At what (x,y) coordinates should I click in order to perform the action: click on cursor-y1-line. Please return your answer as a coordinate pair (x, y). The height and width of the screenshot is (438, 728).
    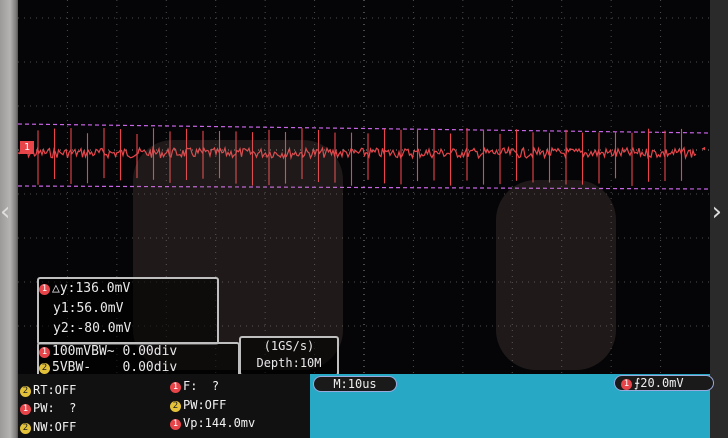
    Looking at the image, I should click on (364, 128).